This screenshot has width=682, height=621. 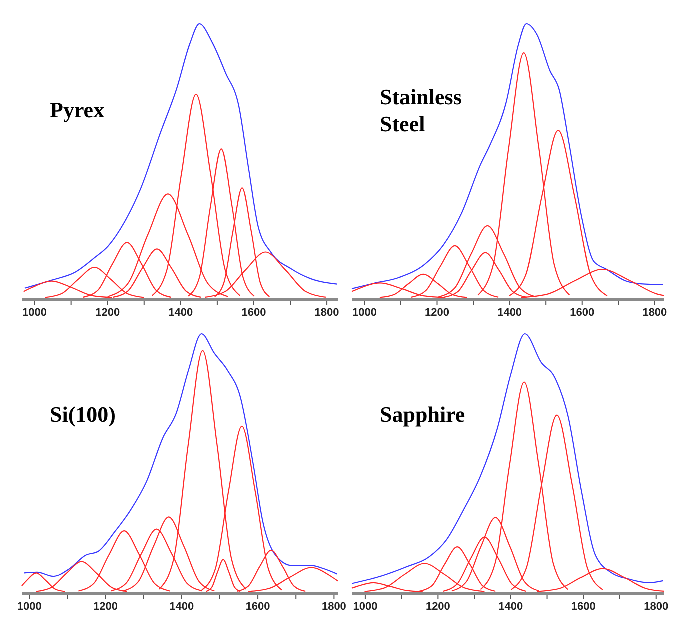 What do you see at coordinates (421, 110) in the screenshot?
I see `text: Stainless Steel` at bounding box center [421, 110].